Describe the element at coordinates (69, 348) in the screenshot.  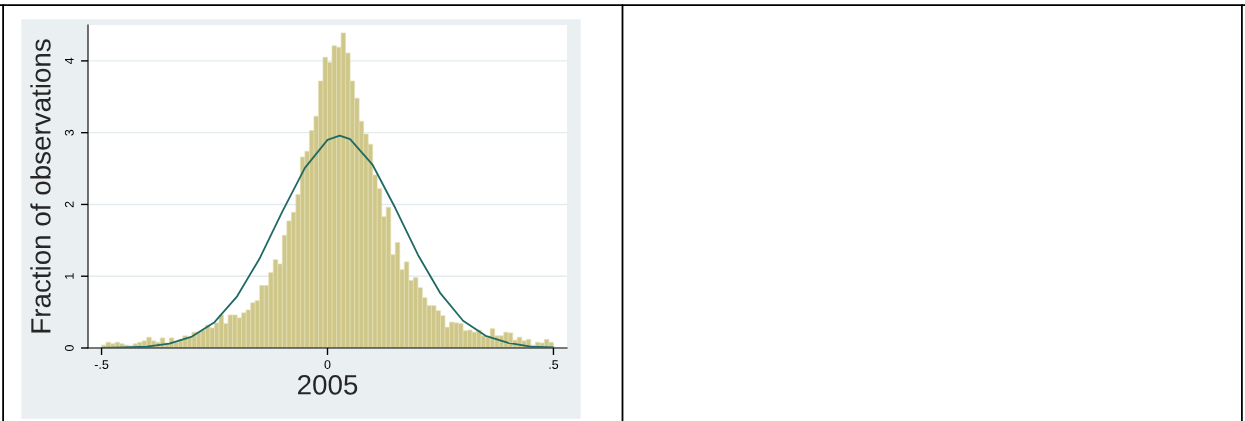
I see `y-tick-label: 0` at that location.